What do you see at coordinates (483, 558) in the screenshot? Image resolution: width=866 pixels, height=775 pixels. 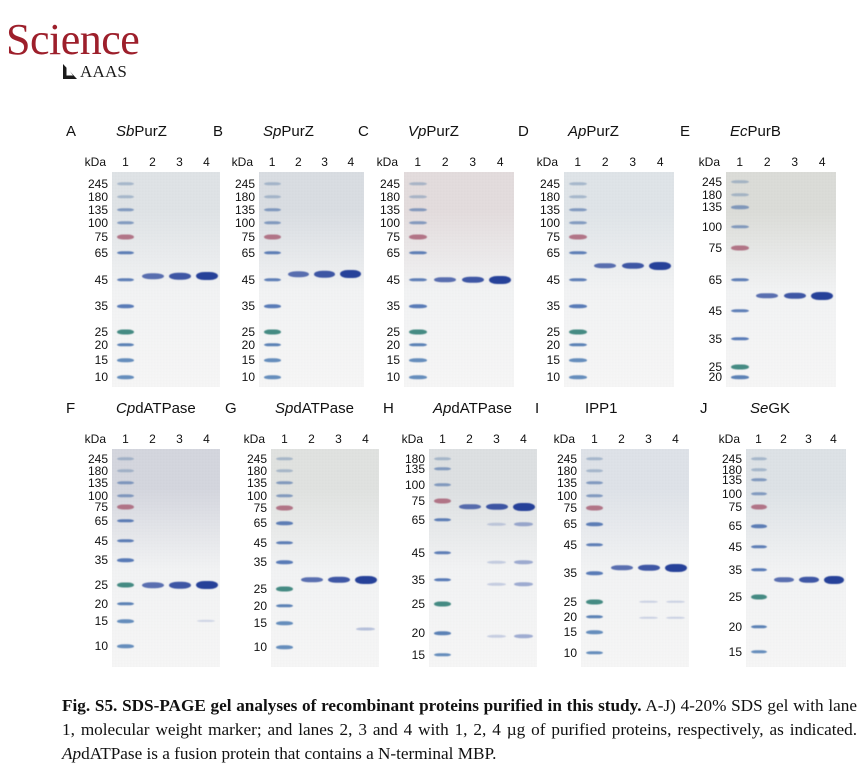 I see `gel-image-h` at bounding box center [483, 558].